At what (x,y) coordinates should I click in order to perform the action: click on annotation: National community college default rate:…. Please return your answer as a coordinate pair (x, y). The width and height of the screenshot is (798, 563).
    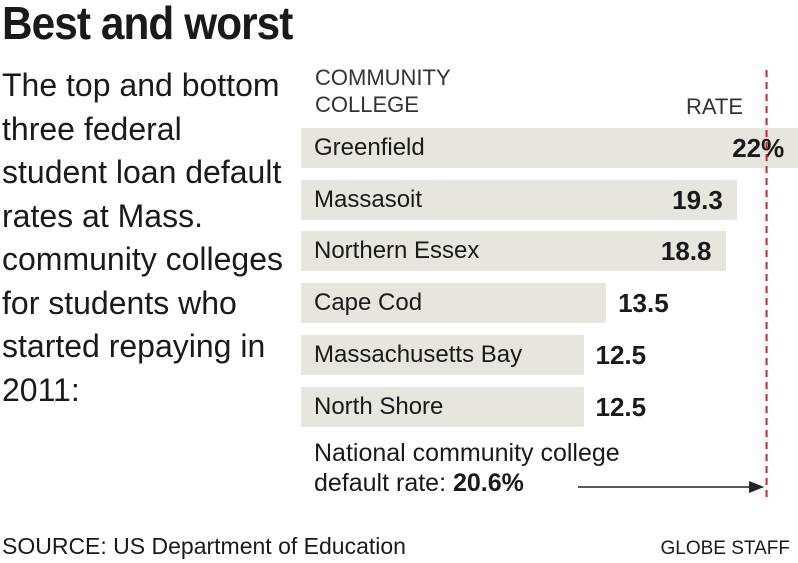
    Looking at the image, I should click on (504, 468).